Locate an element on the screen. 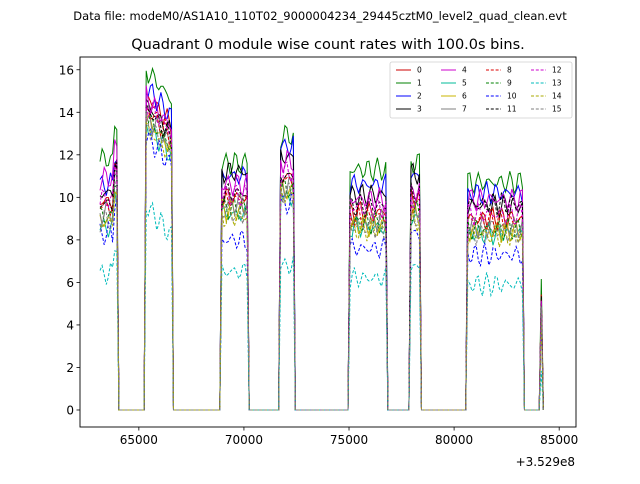 This screenshot has height=484, width=640. x-axis: 65000 70000 75000 80000 85000 is located at coordinates (349, 437).